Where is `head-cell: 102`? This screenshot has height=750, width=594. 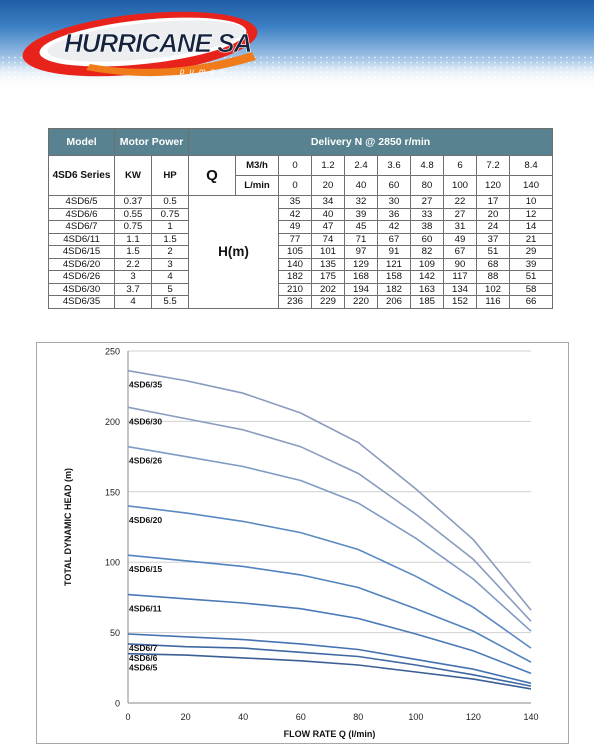
head-cell: 102 is located at coordinates (493, 289).